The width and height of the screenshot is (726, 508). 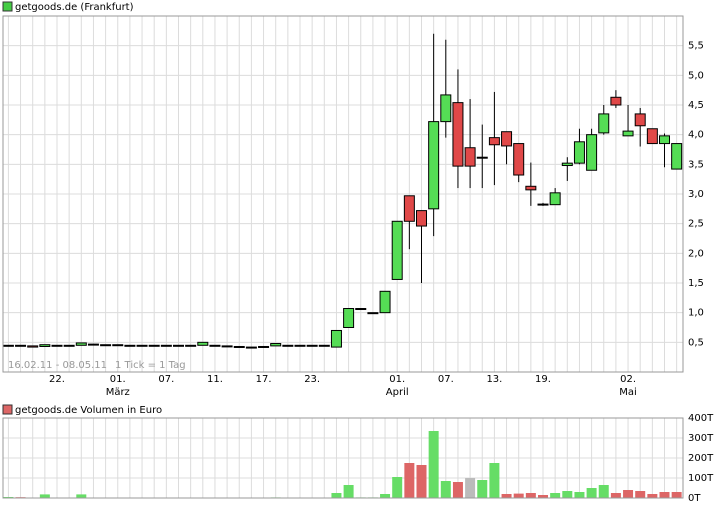 What do you see at coordinates (696, 253) in the screenshot?
I see `y-tick-label: 2,0` at bounding box center [696, 253].